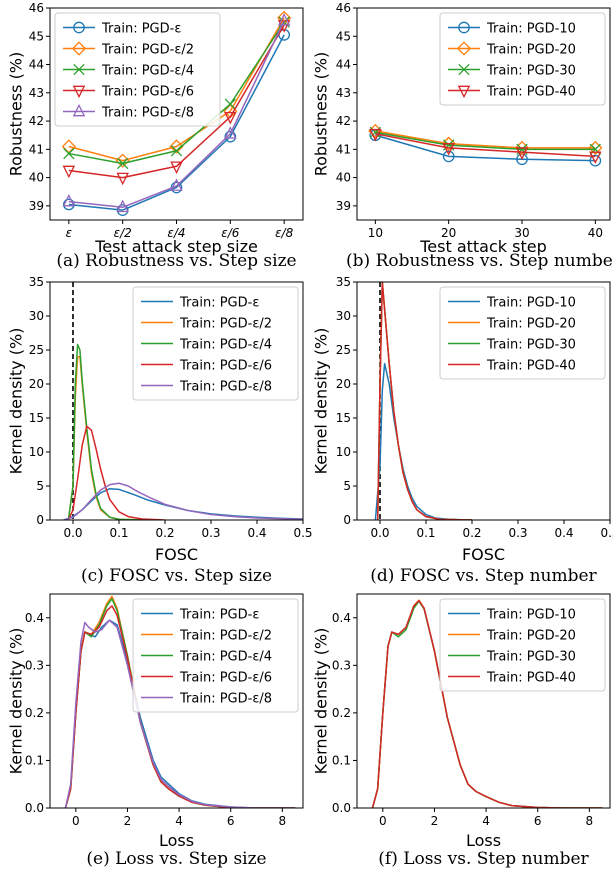  What do you see at coordinates (483, 576) in the screenshot?
I see `subfigure-caption: (d) FOSC vs. Step number` at bounding box center [483, 576].